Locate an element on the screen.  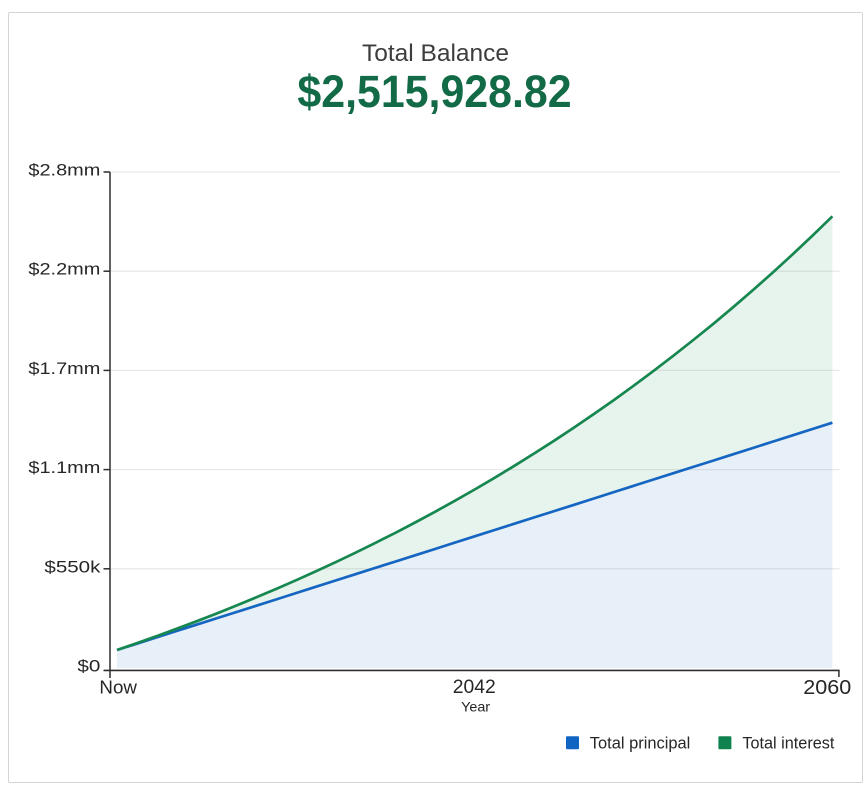
svg-text: Total interest is located at coordinates (788, 744).